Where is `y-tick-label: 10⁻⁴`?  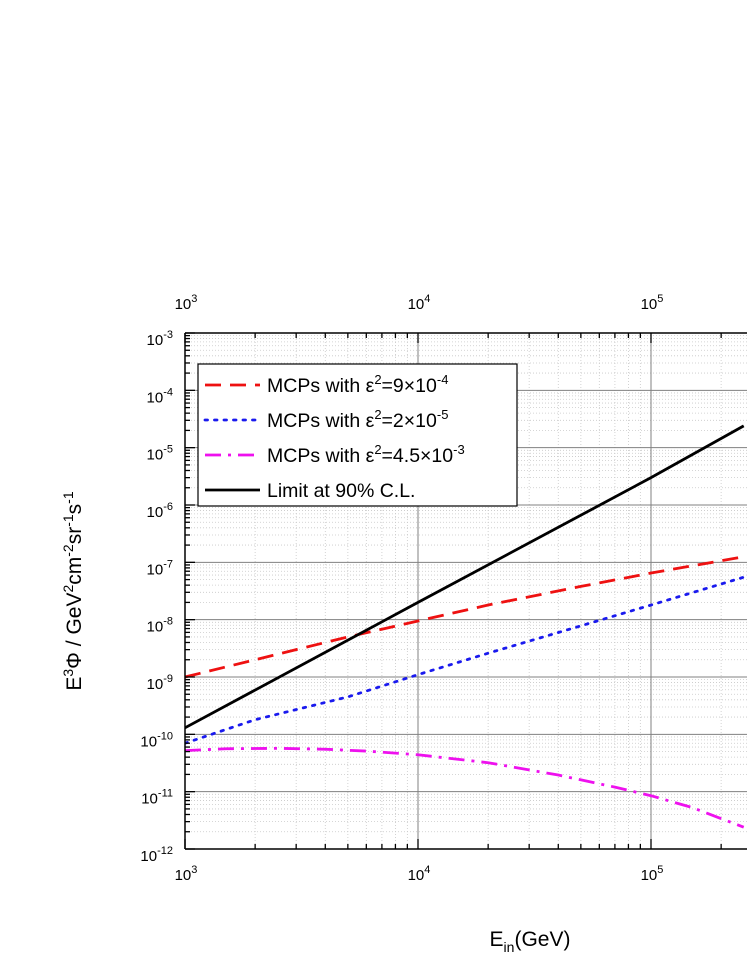 y-tick-label: 10⁻⁴ is located at coordinates (160, 396).